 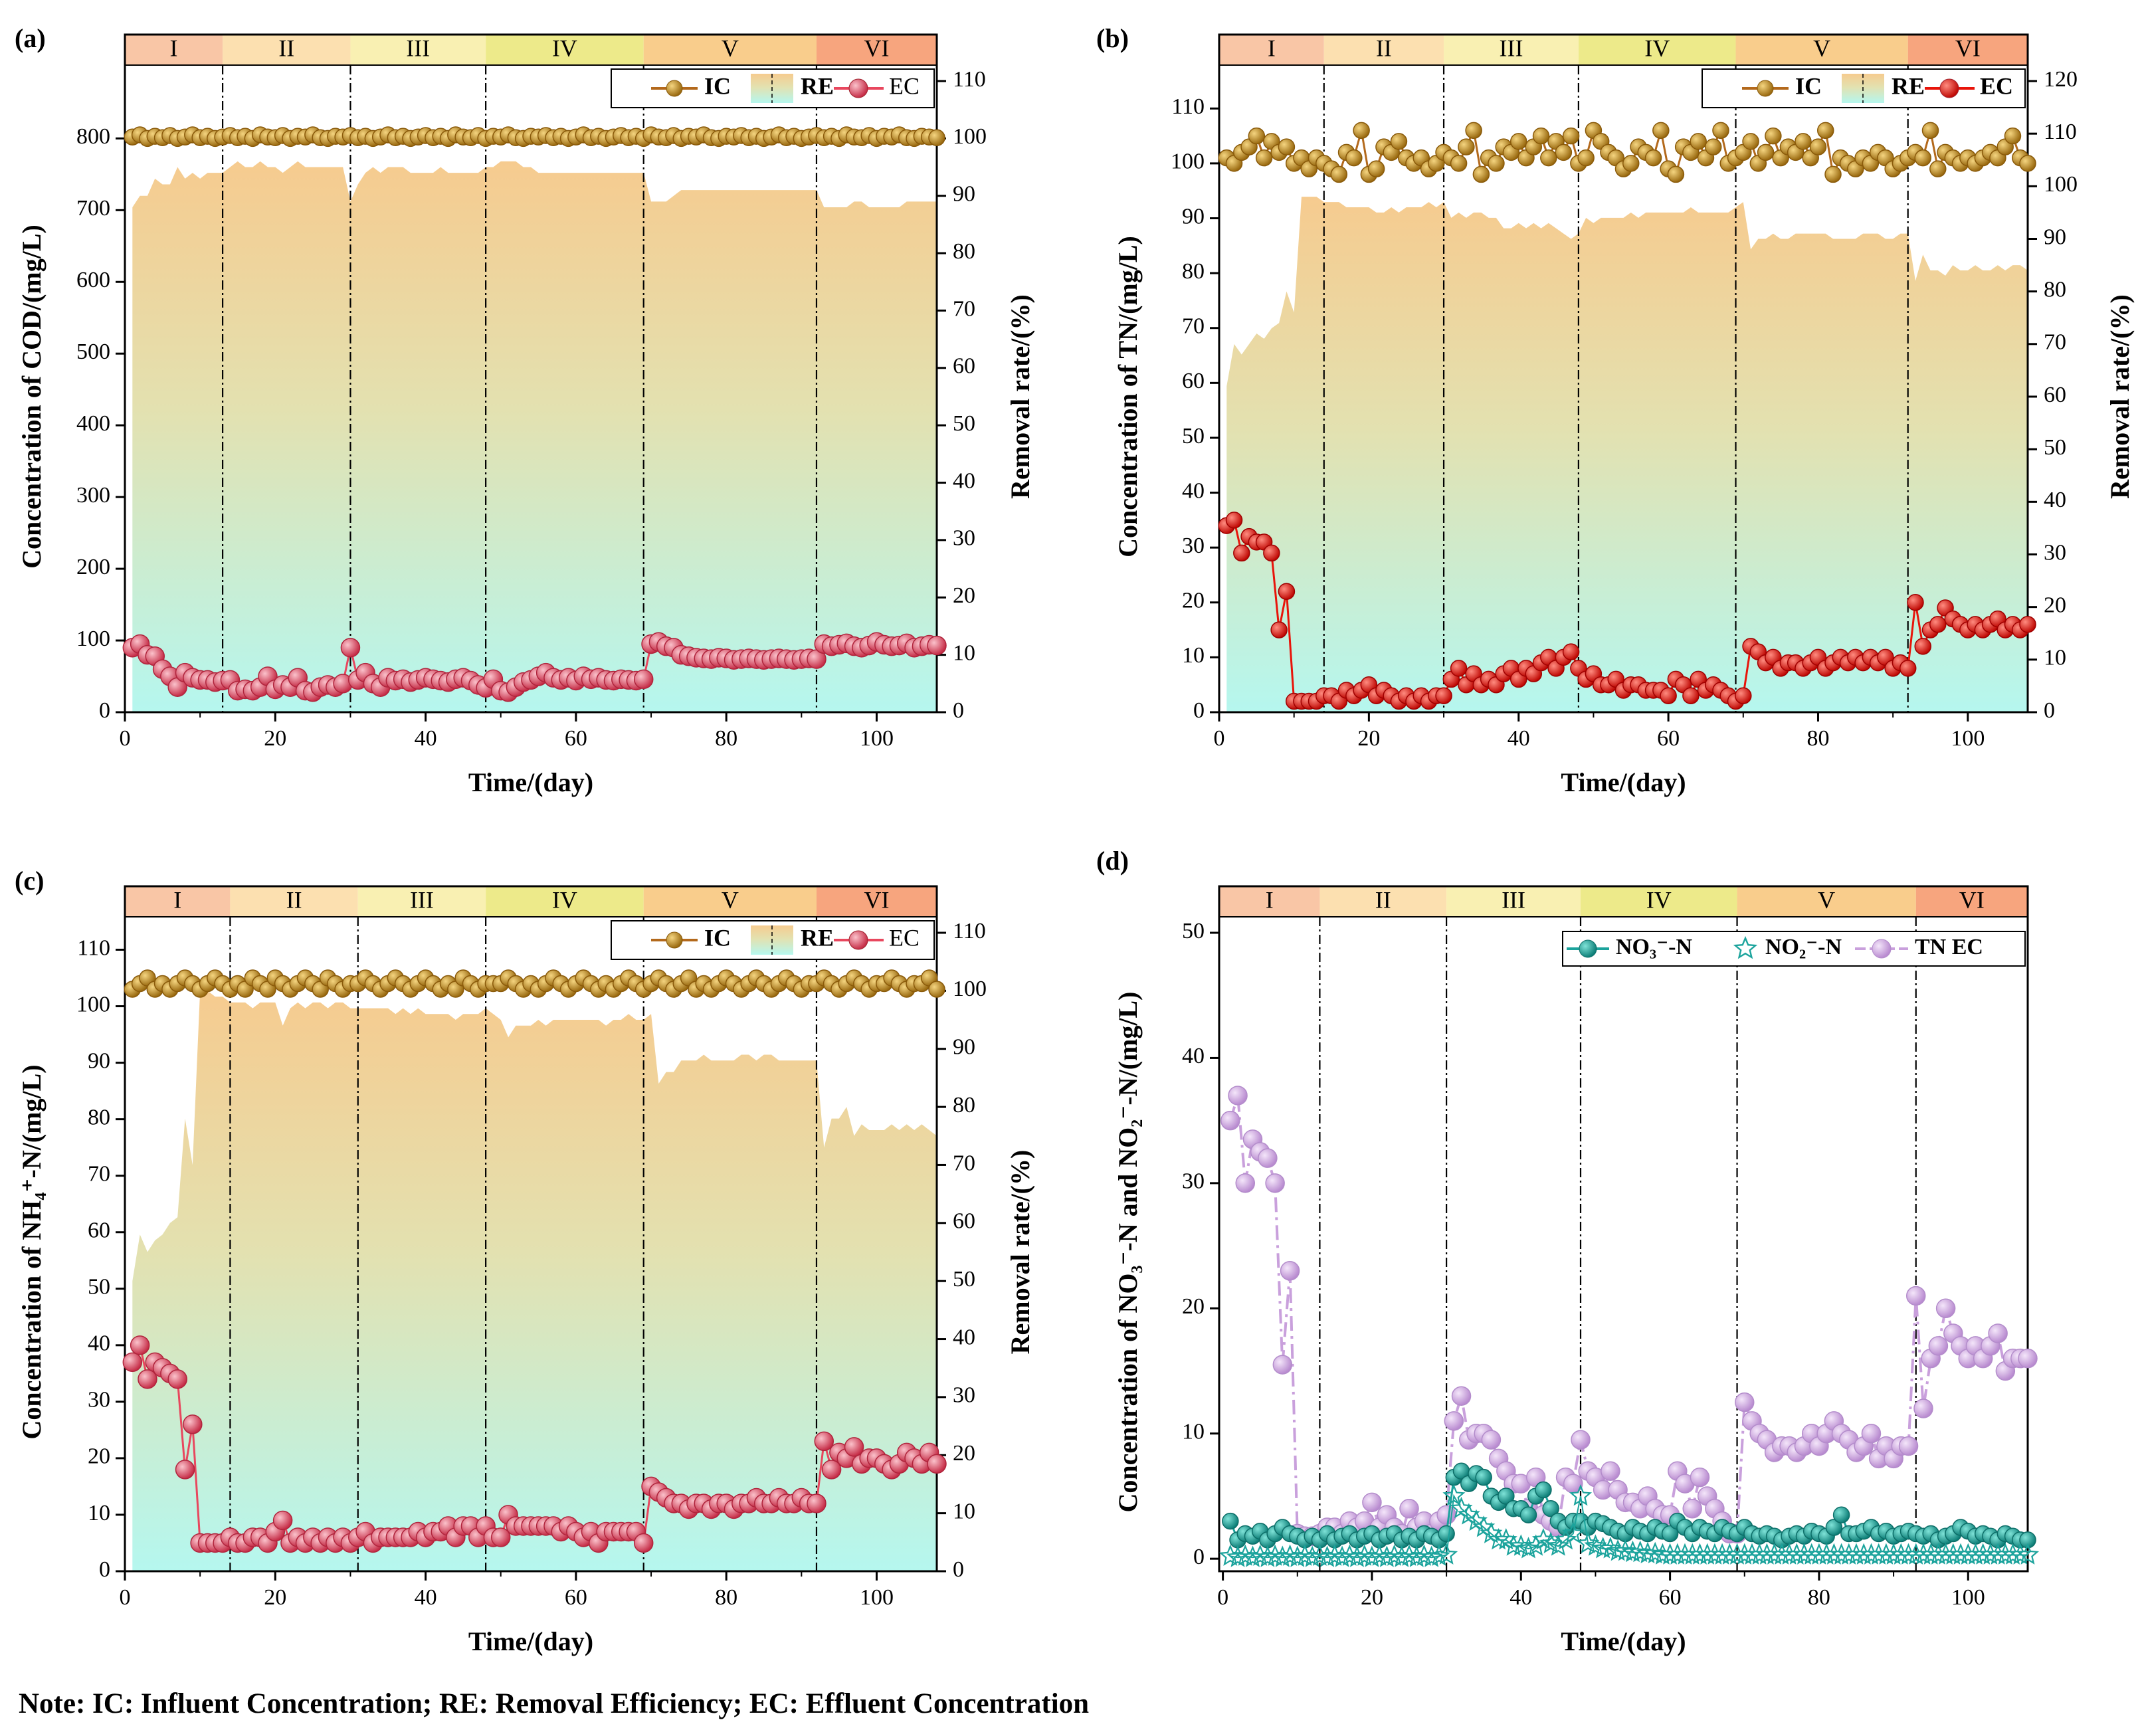 What do you see at coordinates (286, 48) in the screenshot?
I see `phase-label: II` at bounding box center [286, 48].